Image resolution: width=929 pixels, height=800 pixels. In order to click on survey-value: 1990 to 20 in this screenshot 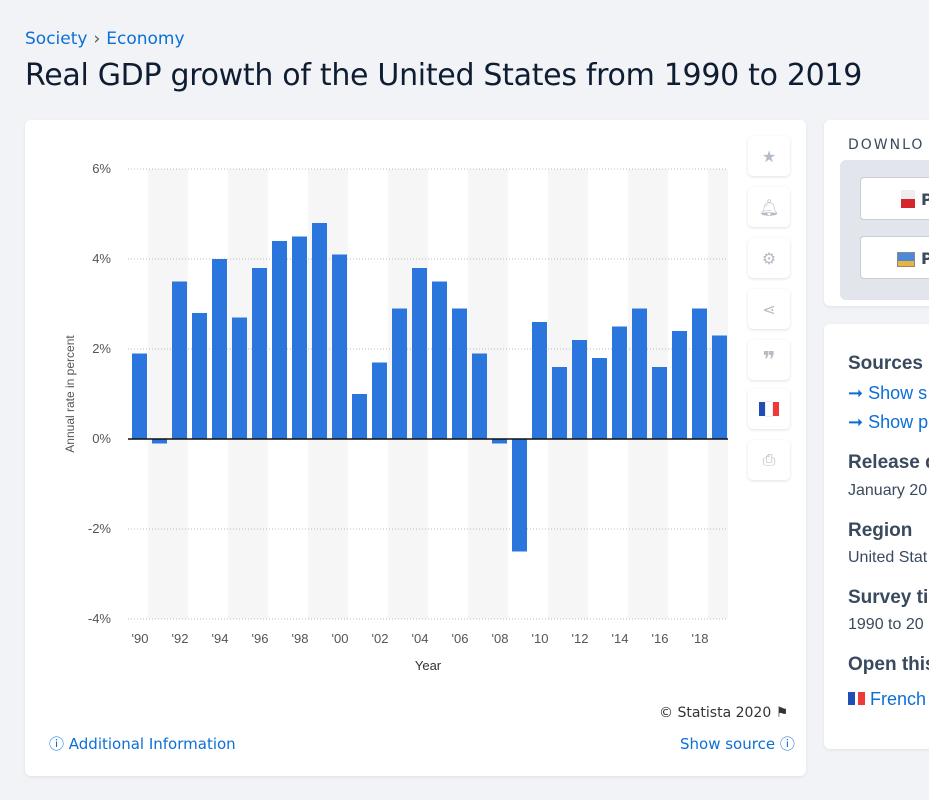, I will do `click(886, 624)`.